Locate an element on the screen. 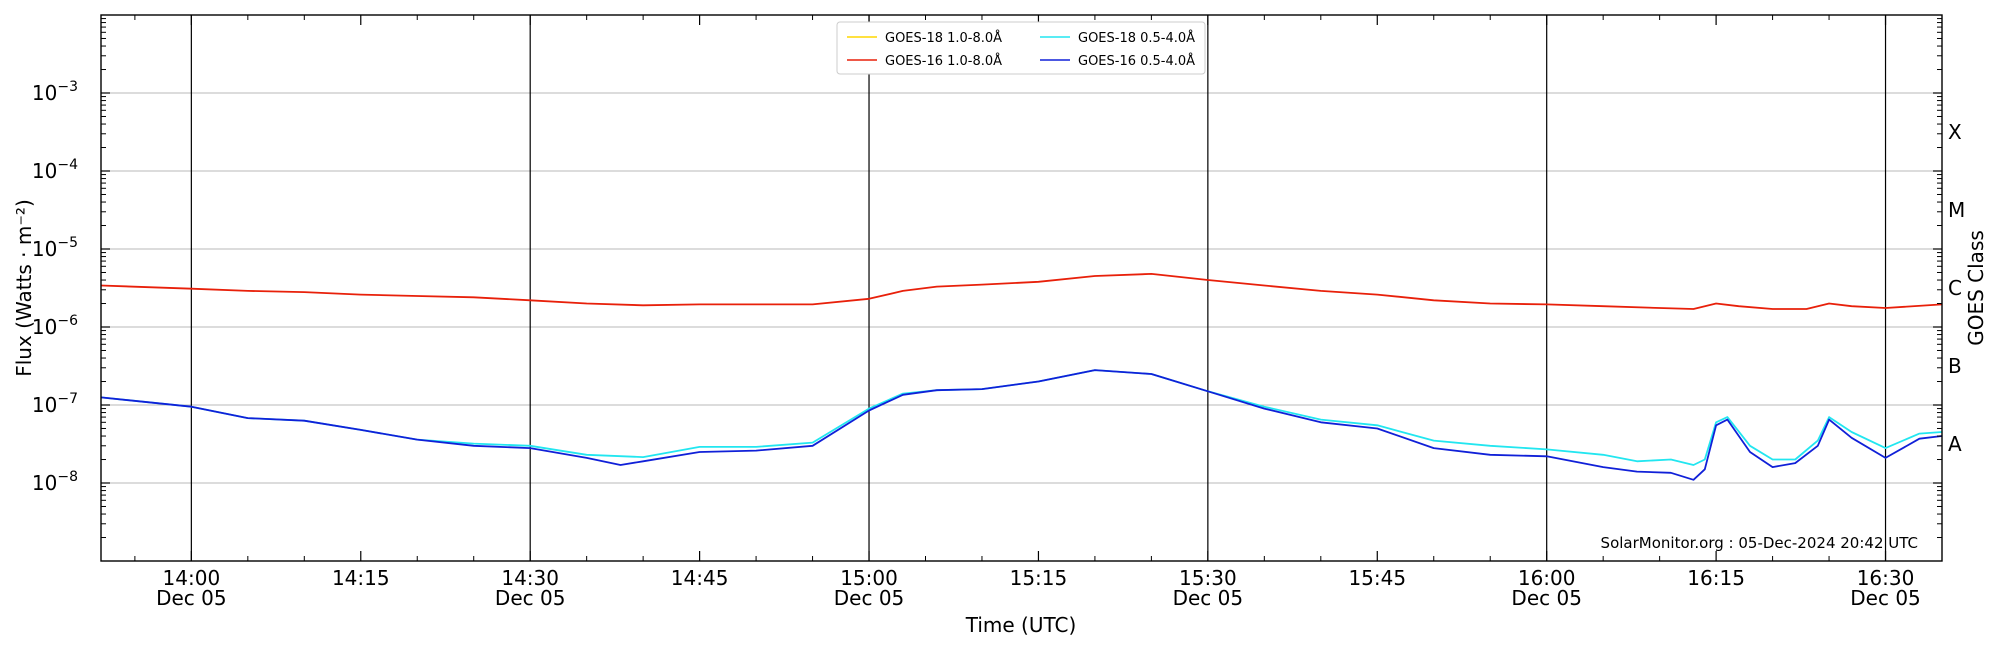 The width and height of the screenshot is (2000, 650). y-tick-label: 10⁻³ is located at coordinates (55, 92).